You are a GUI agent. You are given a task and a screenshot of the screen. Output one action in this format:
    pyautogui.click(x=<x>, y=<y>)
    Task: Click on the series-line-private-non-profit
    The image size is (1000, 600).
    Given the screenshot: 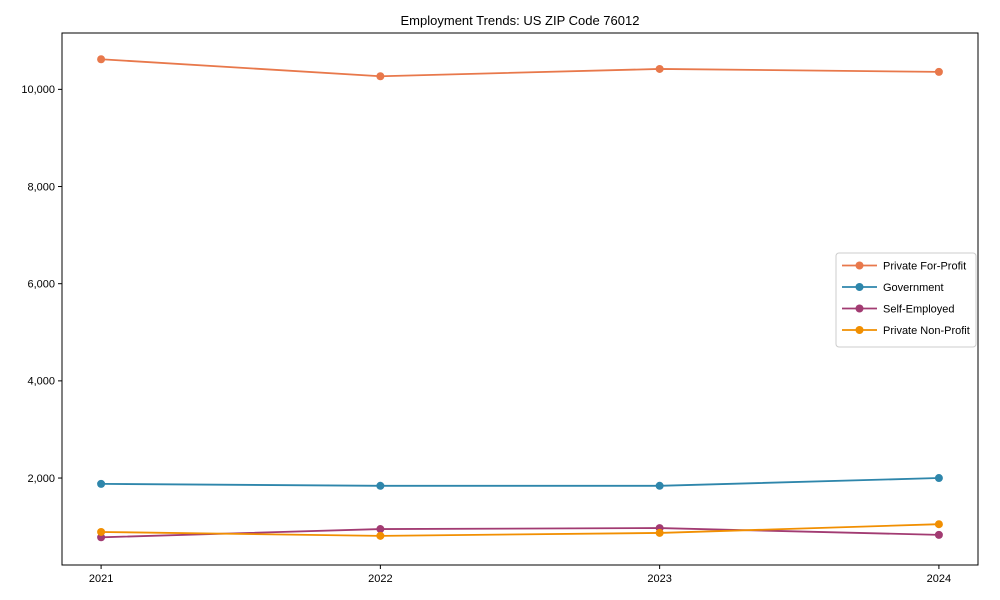 What is the action you would take?
    pyautogui.click(x=520, y=530)
    